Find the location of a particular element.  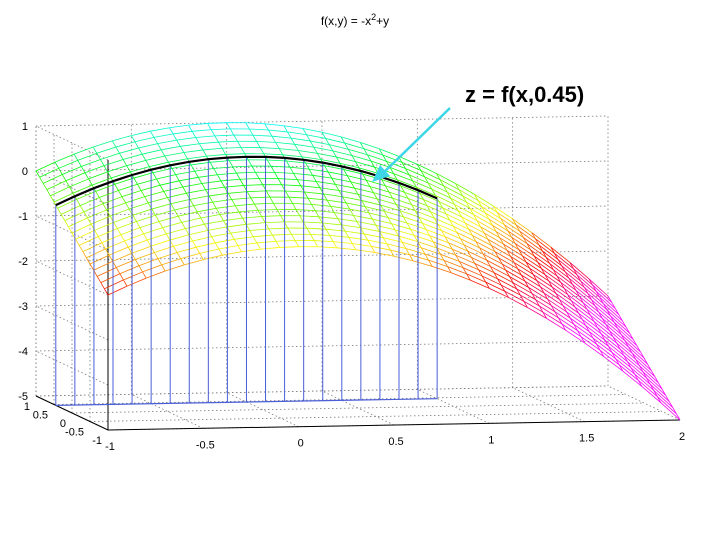

grid-line-floor-y is located at coordinates (376, 416).